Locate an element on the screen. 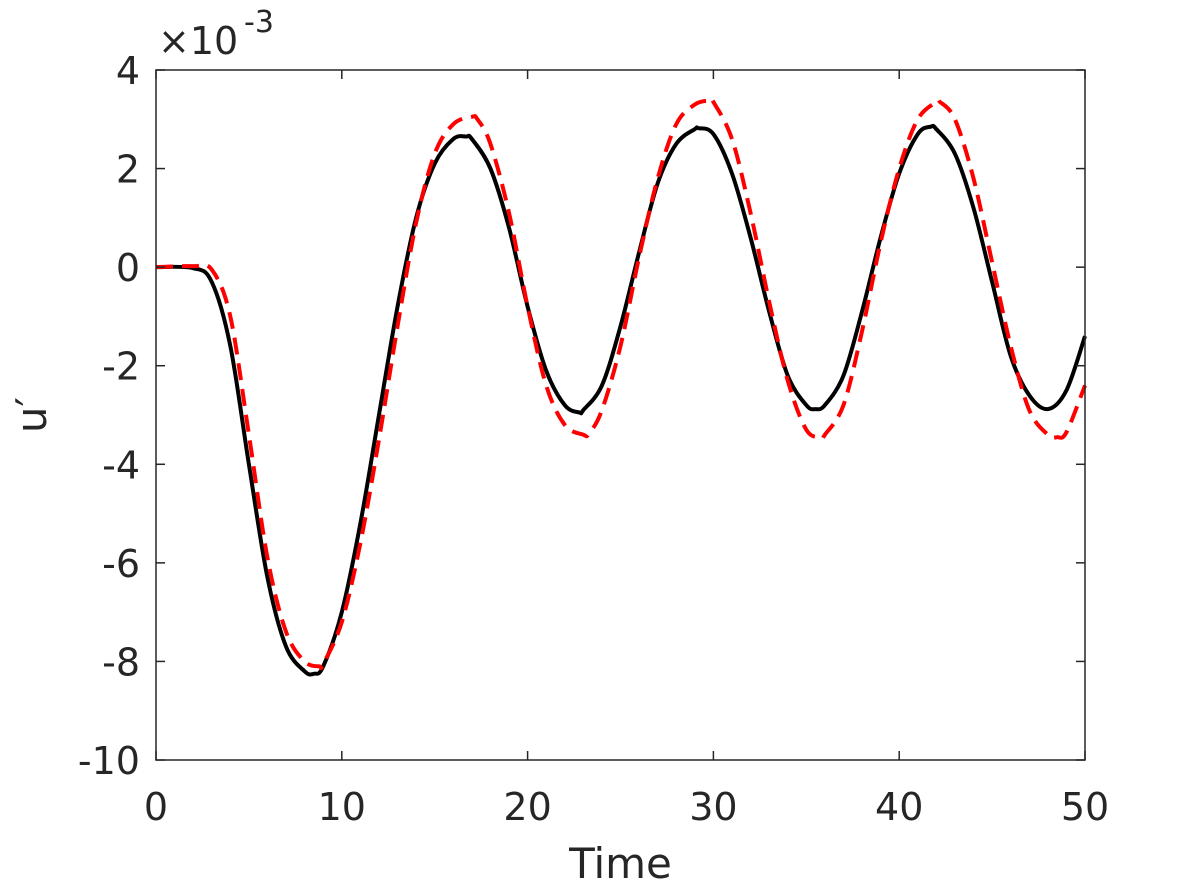 The image size is (1196, 896). y-tick-label: -2 is located at coordinates (121, 367).